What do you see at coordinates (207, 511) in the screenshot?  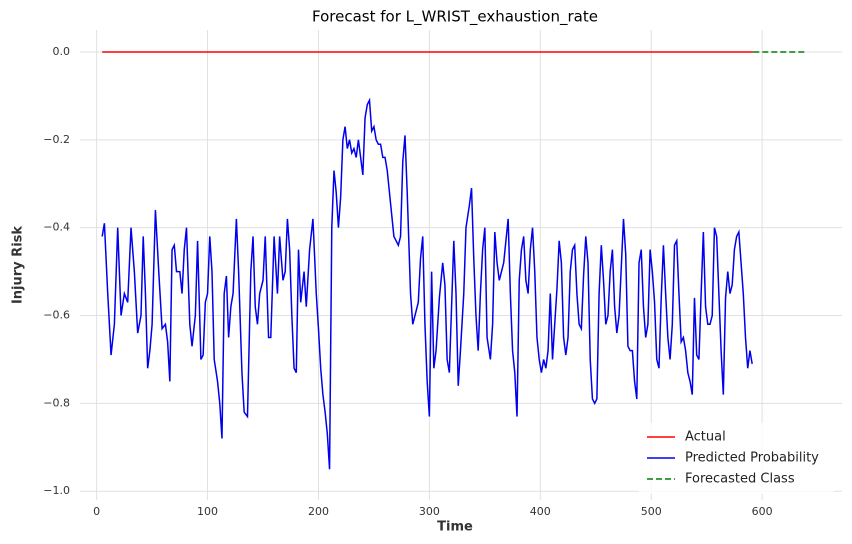 I see `x-tick-label: 100` at bounding box center [207, 511].